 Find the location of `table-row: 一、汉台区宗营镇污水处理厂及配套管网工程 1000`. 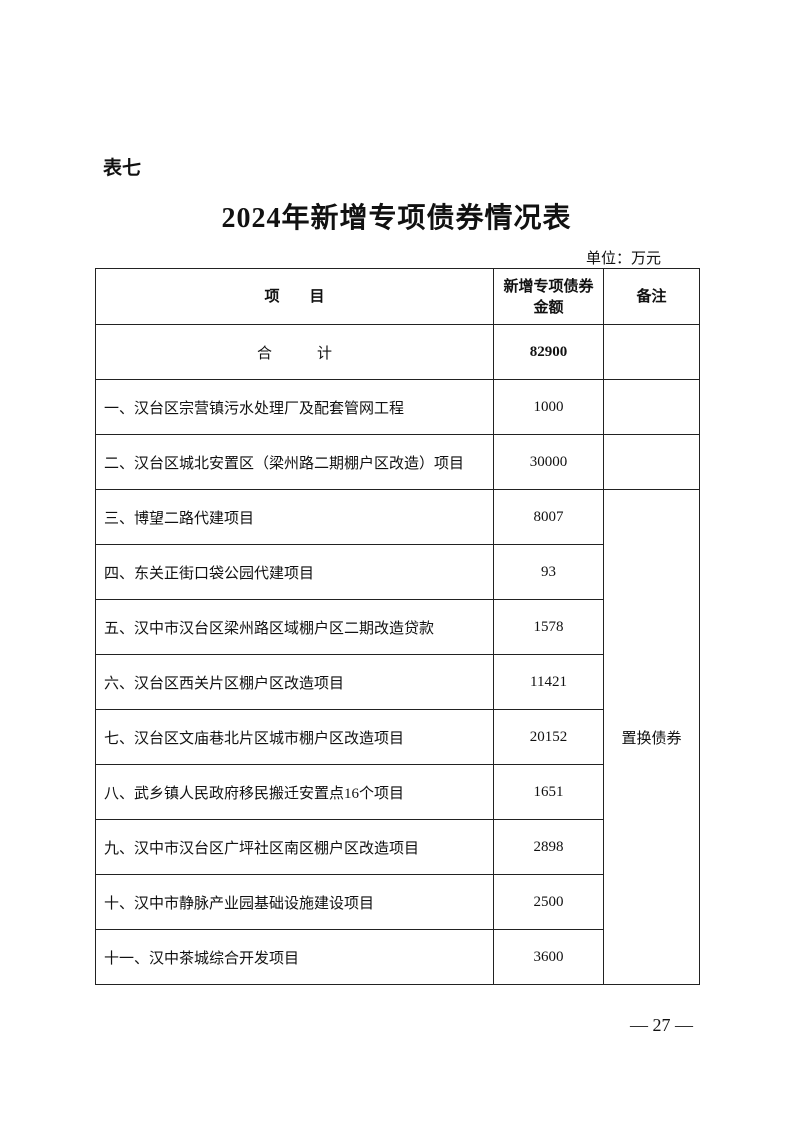

table-row: 一、汉台区宗营镇污水处理厂及配套管网工程 1000 is located at coordinates (397, 407).